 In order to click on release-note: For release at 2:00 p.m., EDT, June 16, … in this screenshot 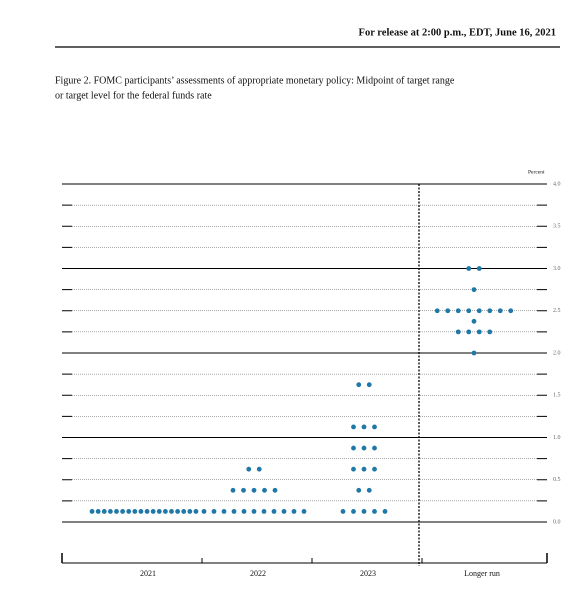, I will do `click(457, 32)`.